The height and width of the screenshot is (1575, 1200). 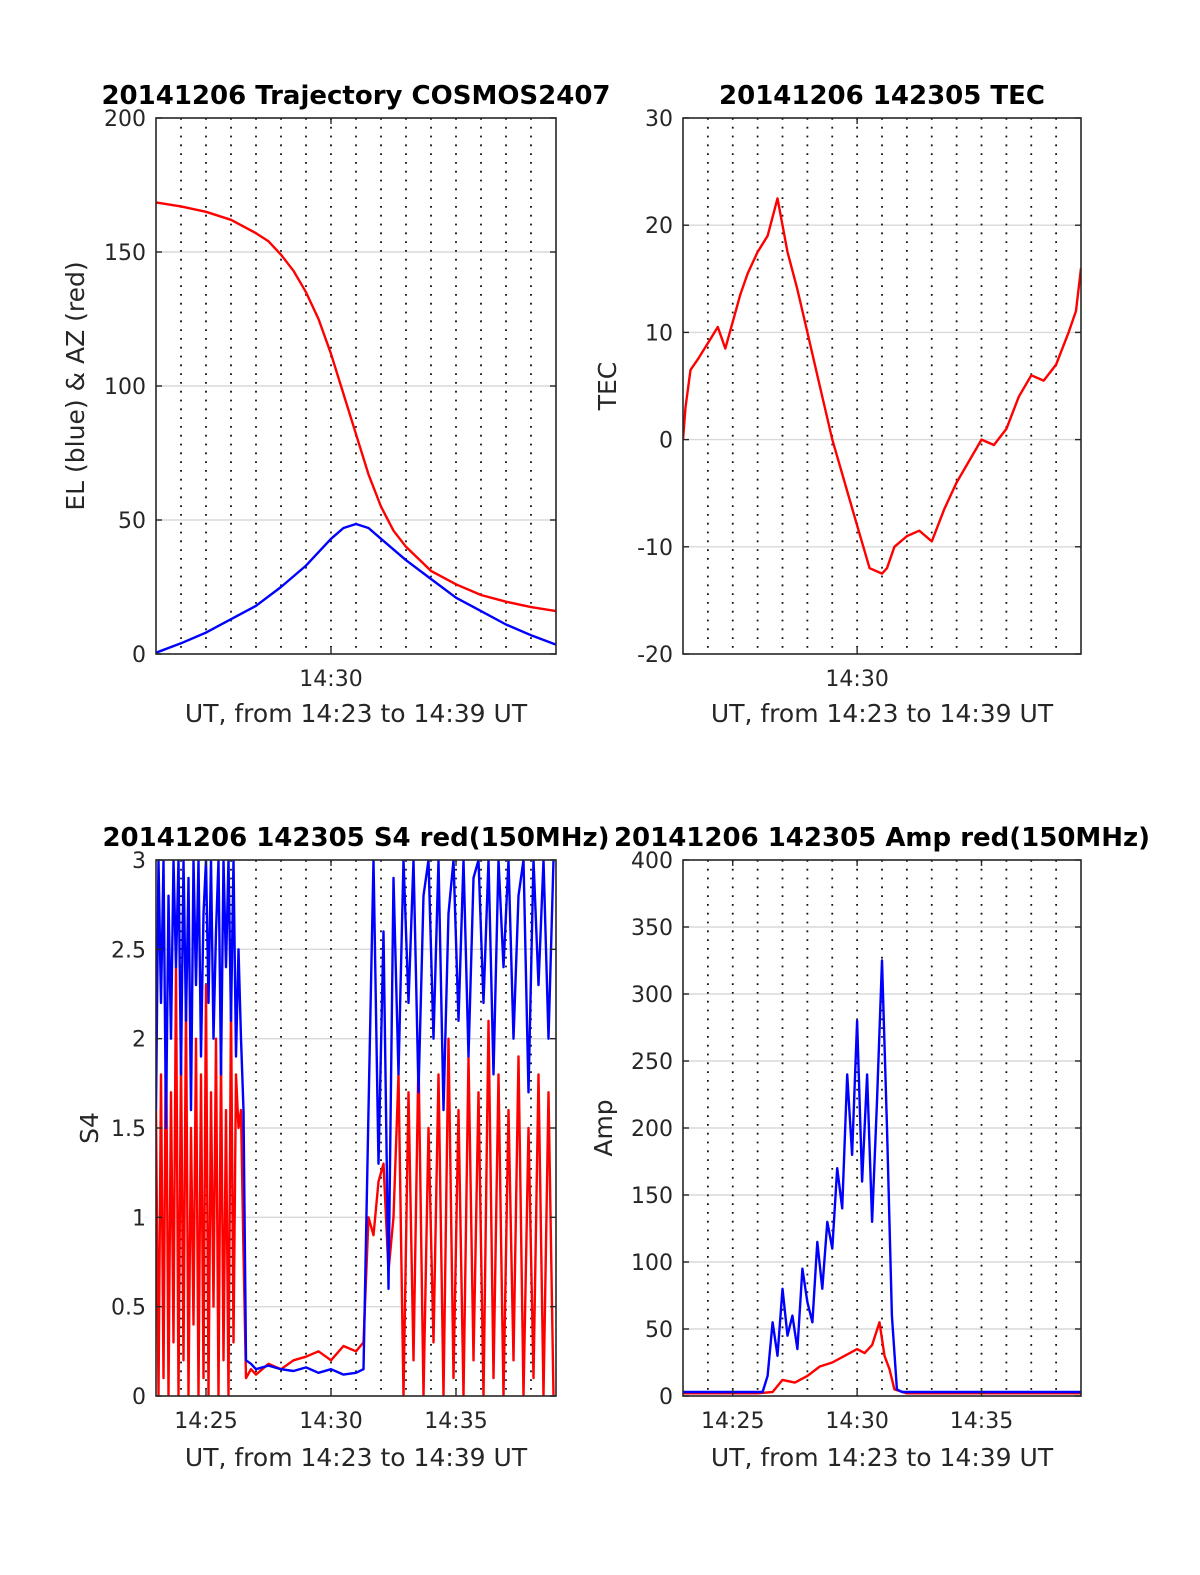 I want to click on xlabel-s4: UT, from 14:23 to 14:39 UT, so click(x=356, y=1457).